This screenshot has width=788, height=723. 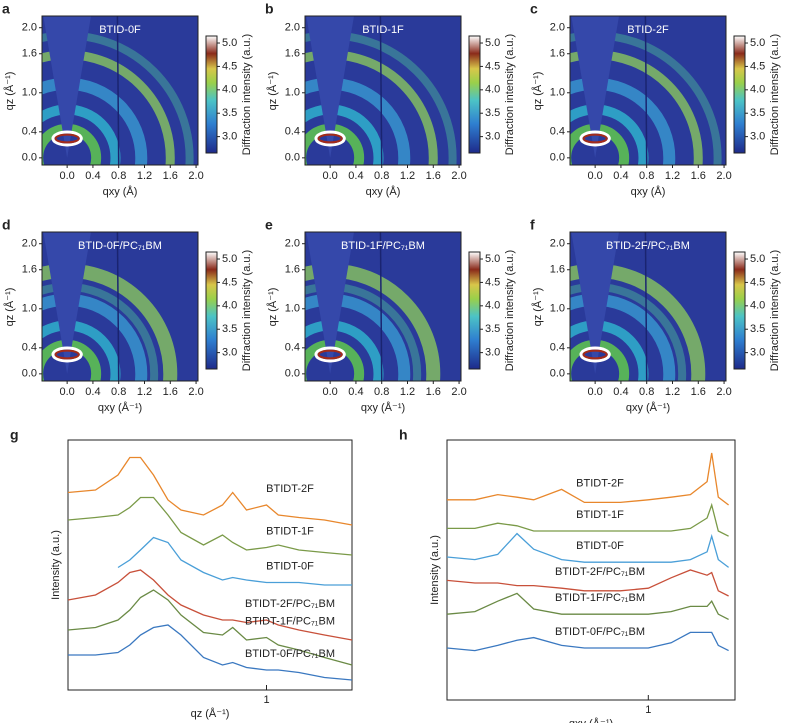 What do you see at coordinates (290, 531) in the screenshot?
I see `series-label: BTIDT-1F` at bounding box center [290, 531].